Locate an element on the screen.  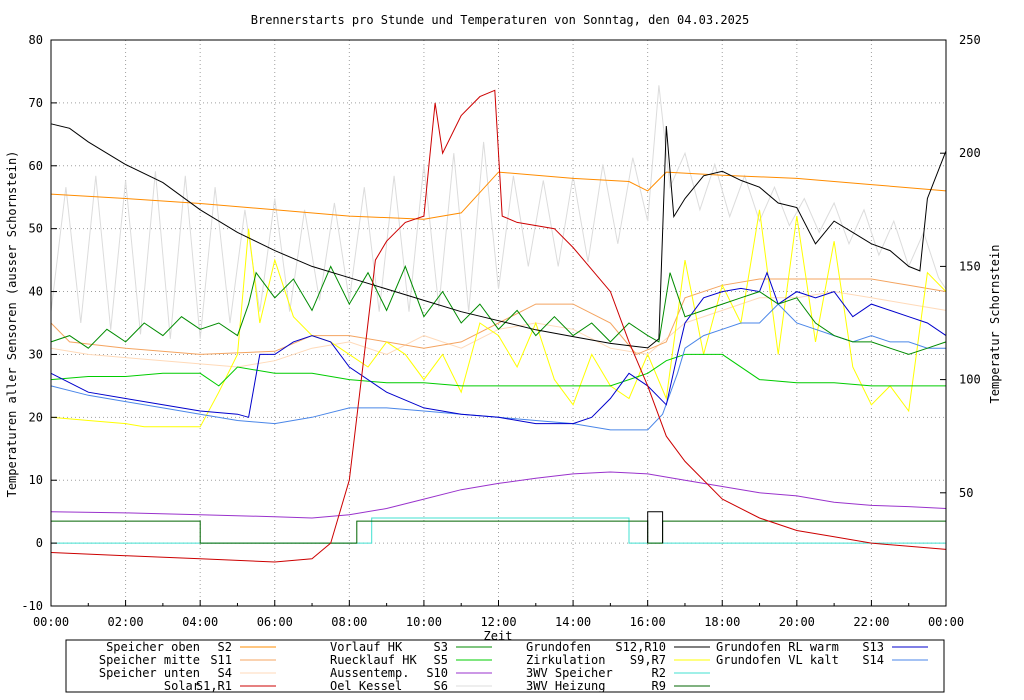
x-tick-label: 08:00 is located at coordinates (349, 622).